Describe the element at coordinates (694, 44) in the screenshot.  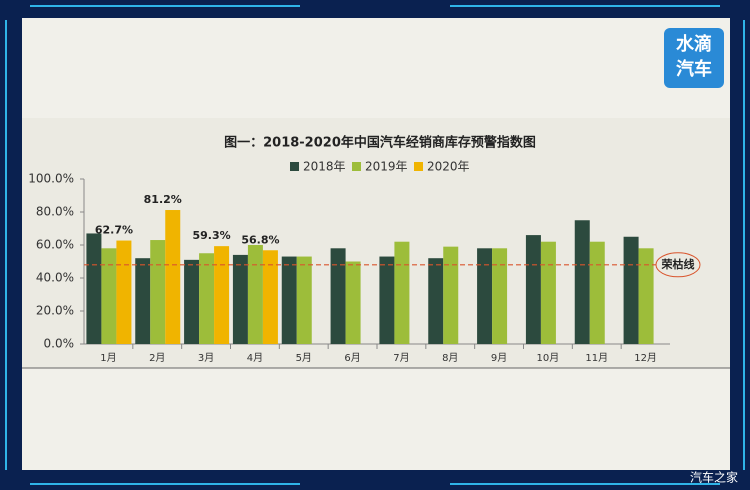
I see `logo-text: 水滴` at that location.